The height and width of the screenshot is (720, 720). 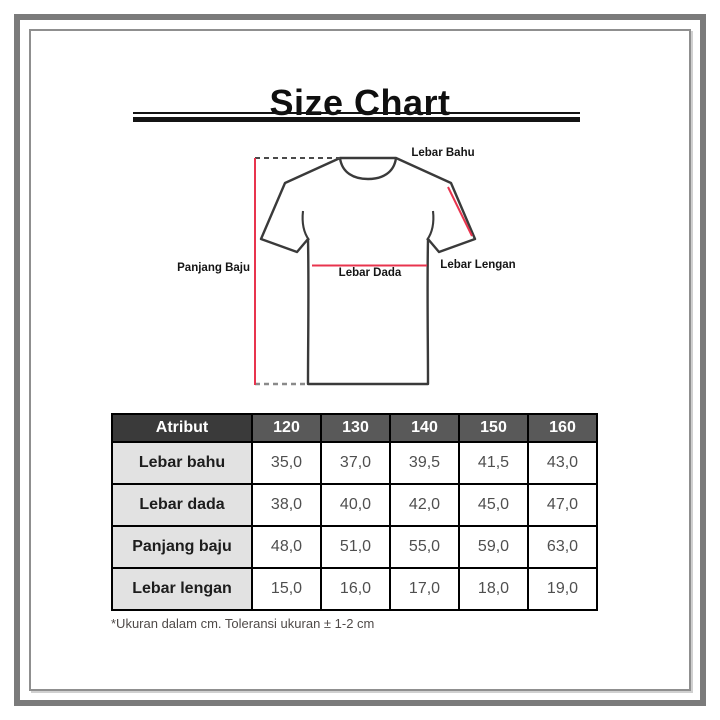 I want to click on cell-value: 35,0, so click(x=286, y=463).